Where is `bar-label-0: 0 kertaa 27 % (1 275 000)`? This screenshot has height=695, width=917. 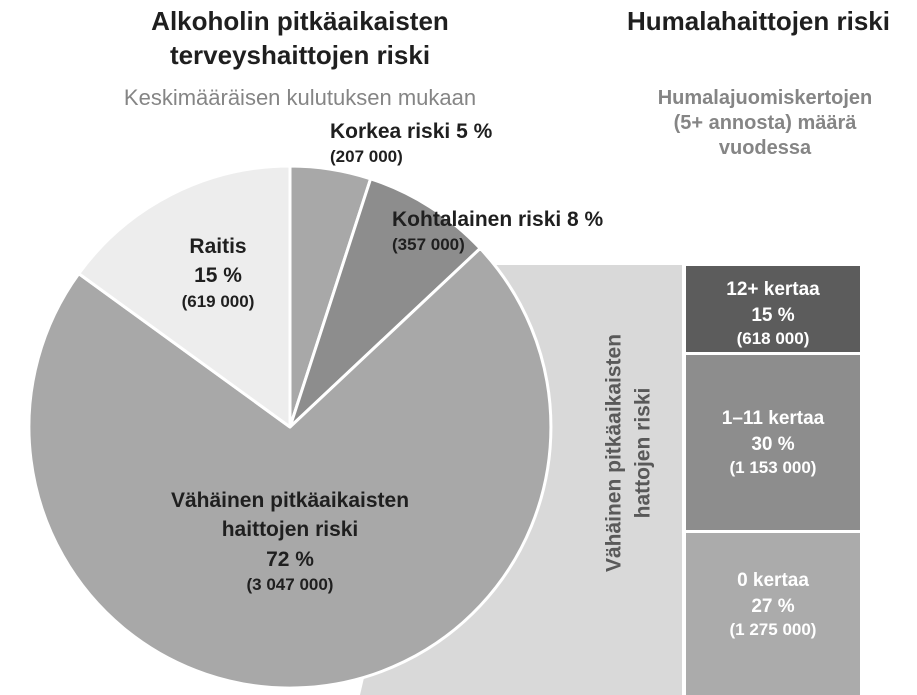
bar-label-0: 0 kertaa 27 % (1 275 000) is located at coordinates (773, 604).